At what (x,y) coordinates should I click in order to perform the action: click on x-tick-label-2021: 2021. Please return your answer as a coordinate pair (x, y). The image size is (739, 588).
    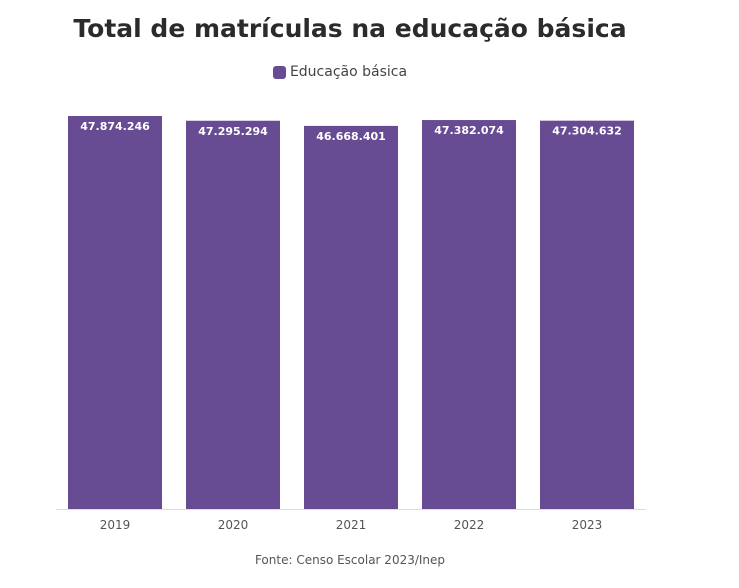
    Looking at the image, I should click on (351, 525).